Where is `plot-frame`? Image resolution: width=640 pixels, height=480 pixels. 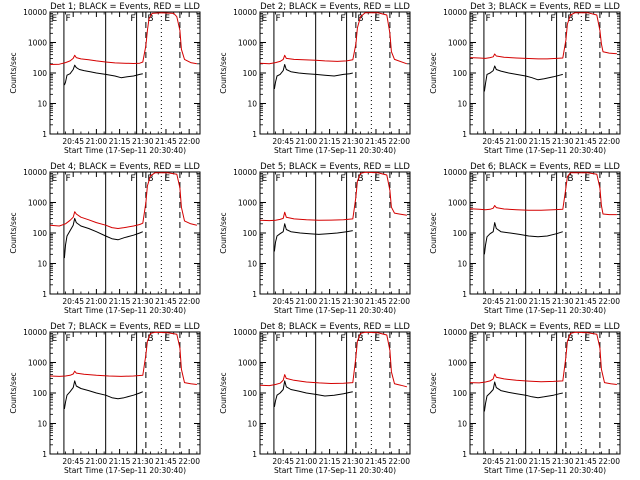 plot-frame is located at coordinates (125, 73).